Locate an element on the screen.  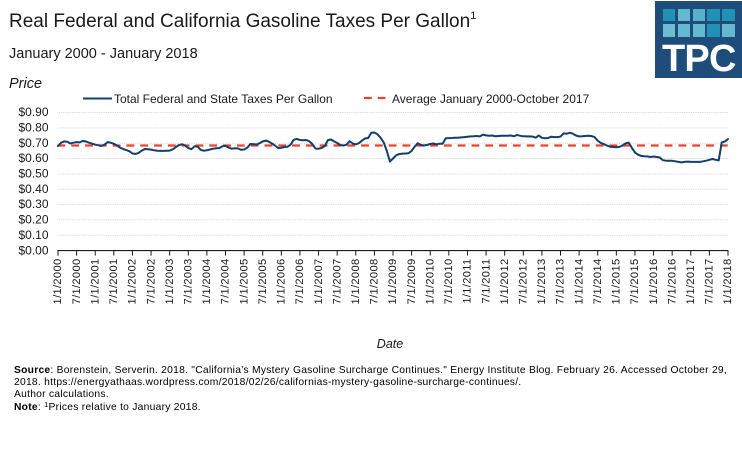
svg-text: 1/1/2009 is located at coordinates (393, 282).